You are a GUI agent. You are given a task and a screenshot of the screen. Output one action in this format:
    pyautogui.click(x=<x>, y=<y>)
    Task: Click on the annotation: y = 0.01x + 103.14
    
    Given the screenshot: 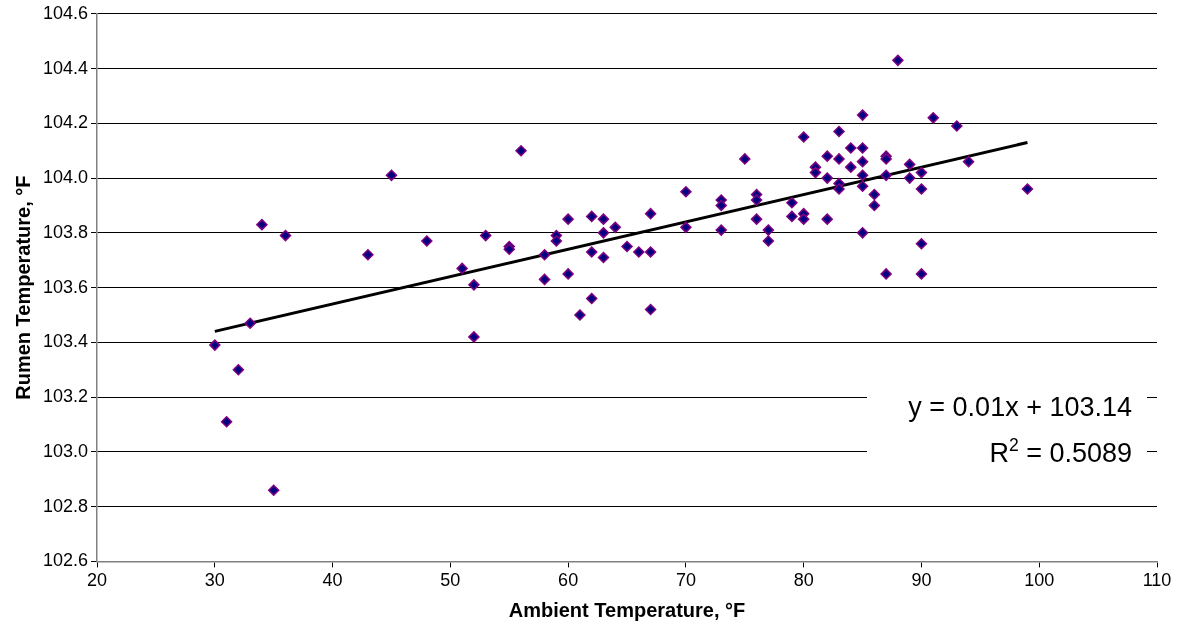 What is the action you would take?
    pyautogui.click(x=1020, y=407)
    